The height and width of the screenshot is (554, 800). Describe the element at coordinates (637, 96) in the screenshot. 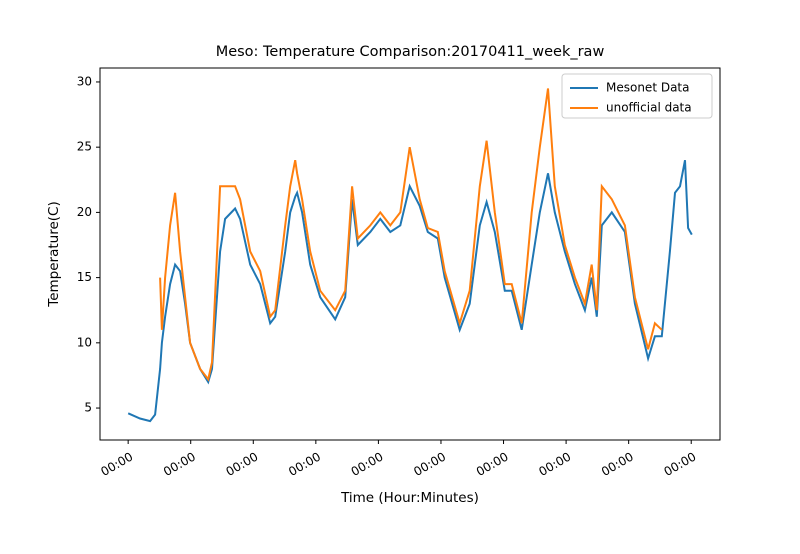

I see `legend-box` at that location.